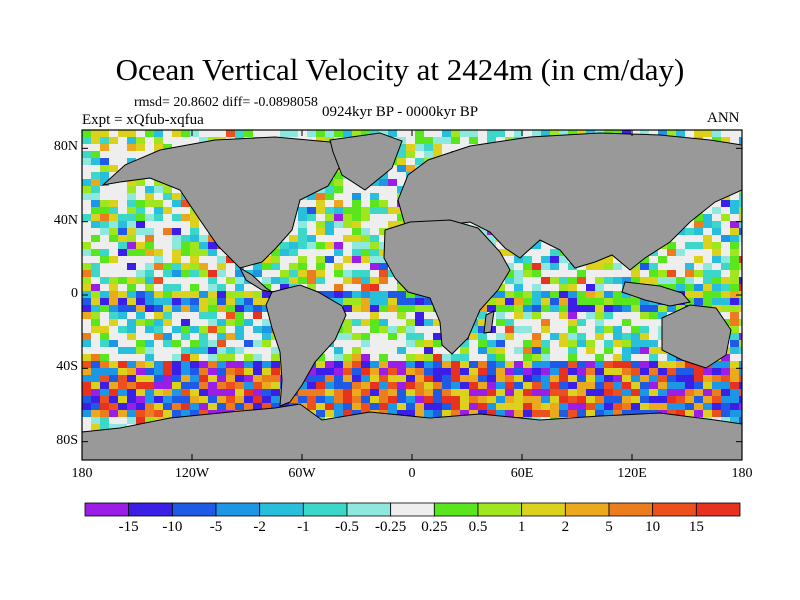 This screenshot has width=800, height=600. Describe the element at coordinates (128, 527) in the screenshot. I see `colorbar-level-label: -15` at that location.